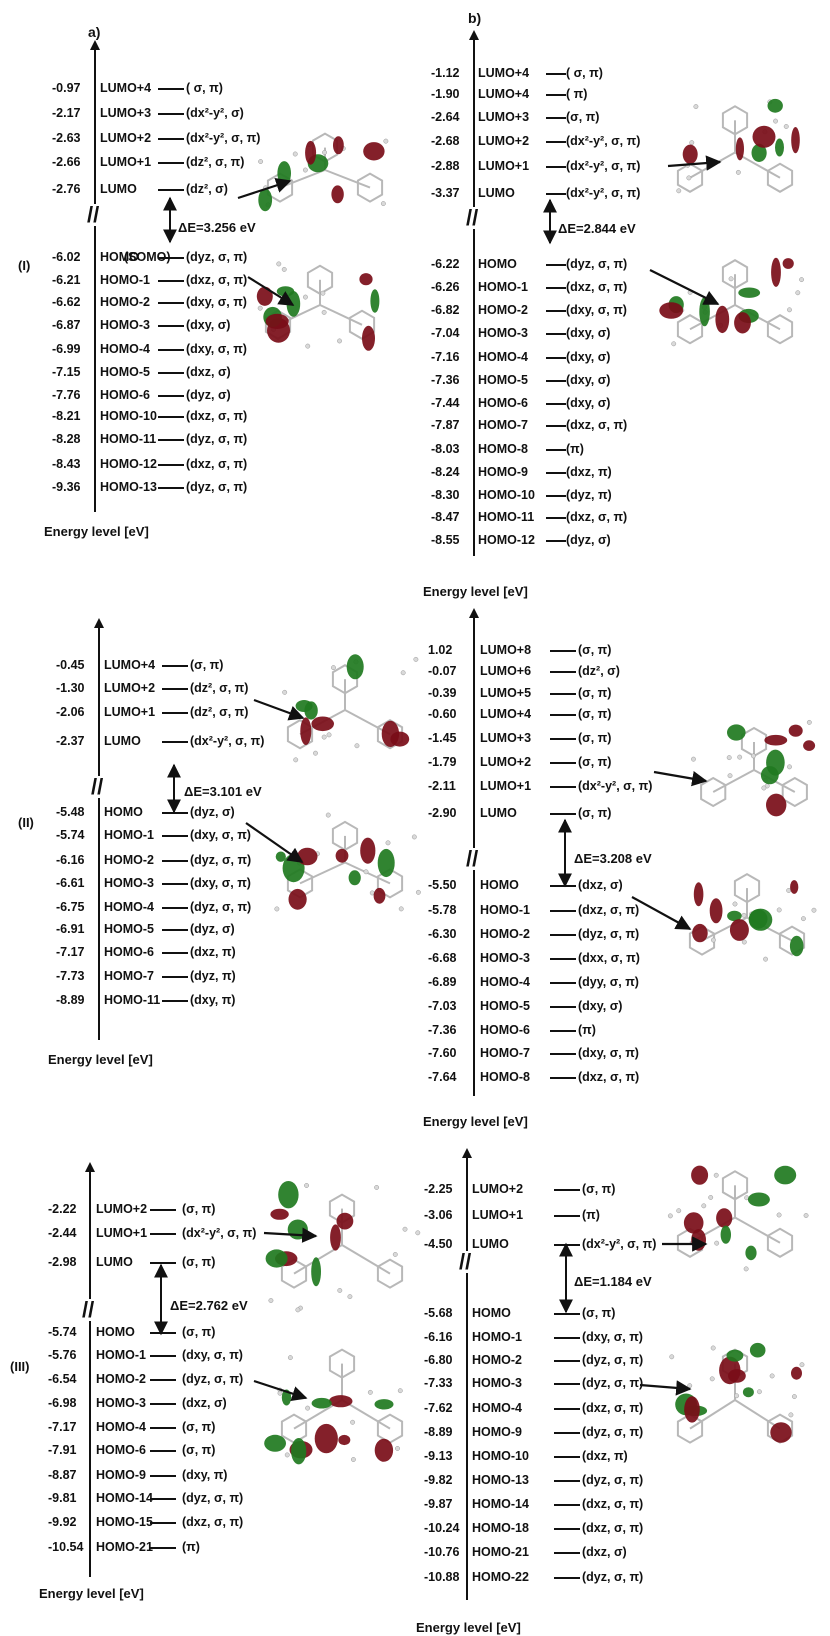  Describe the element at coordinates (442, 958) in the screenshot. I see `energy-value-label: -6.68` at that location.